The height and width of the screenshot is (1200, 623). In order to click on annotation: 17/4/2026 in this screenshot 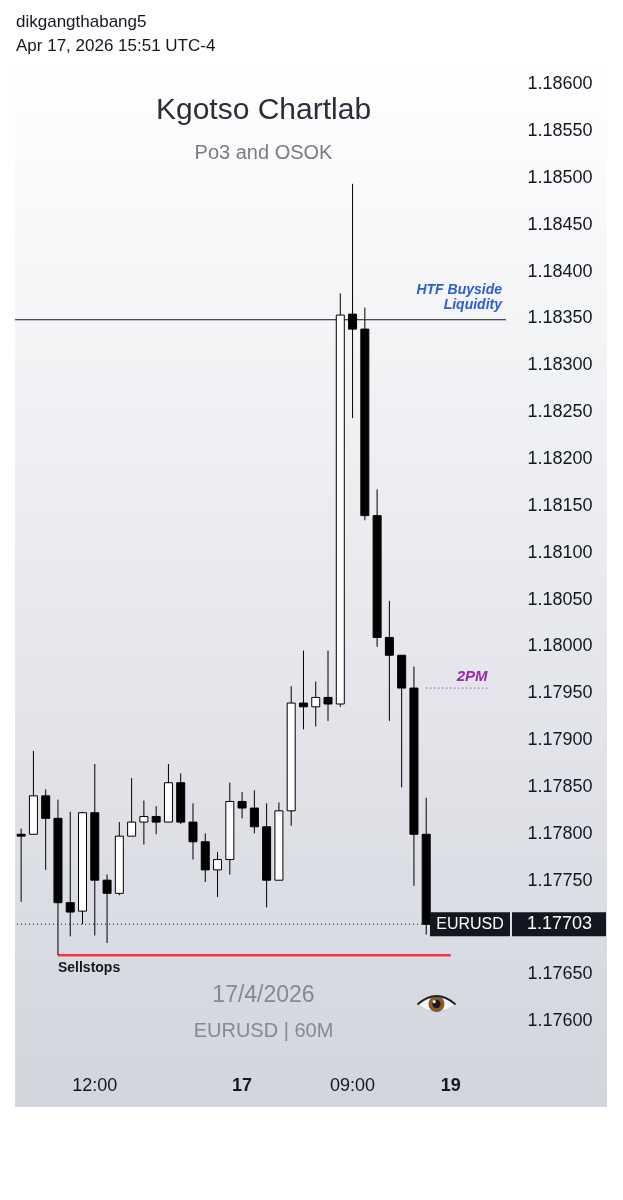, I will do `click(263, 994)`.